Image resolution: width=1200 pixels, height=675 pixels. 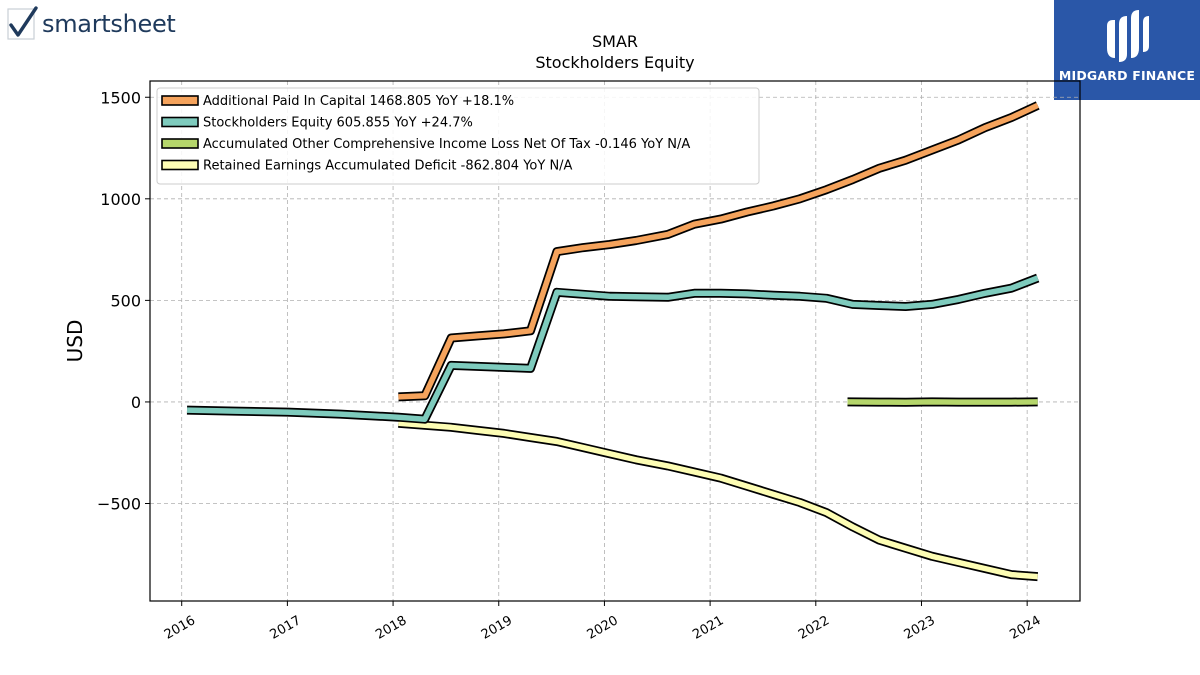 What do you see at coordinates (22, 23) in the screenshot?
I see `checkmark-icon` at bounding box center [22, 23].